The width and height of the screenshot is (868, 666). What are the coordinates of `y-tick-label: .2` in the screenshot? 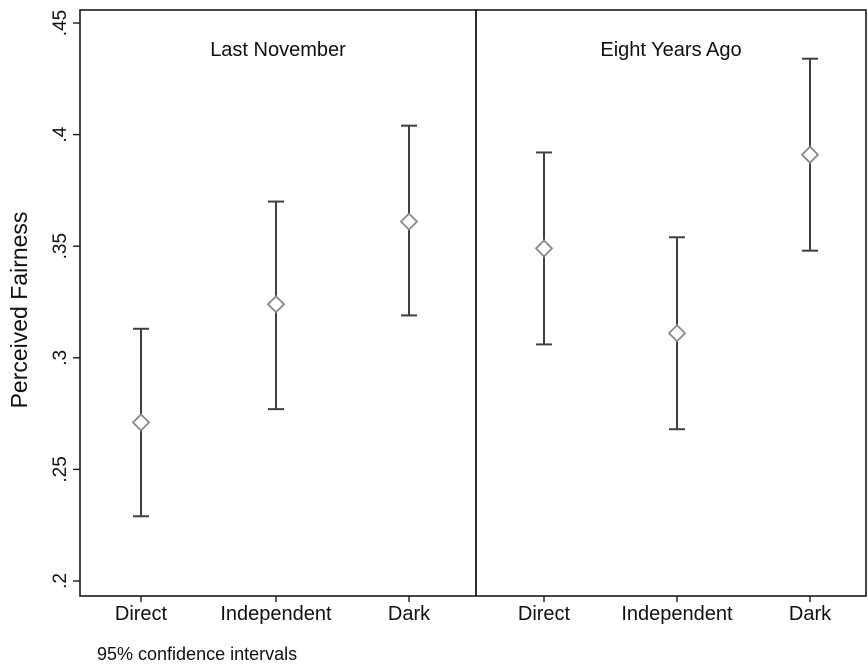 It's located at (60, 581).